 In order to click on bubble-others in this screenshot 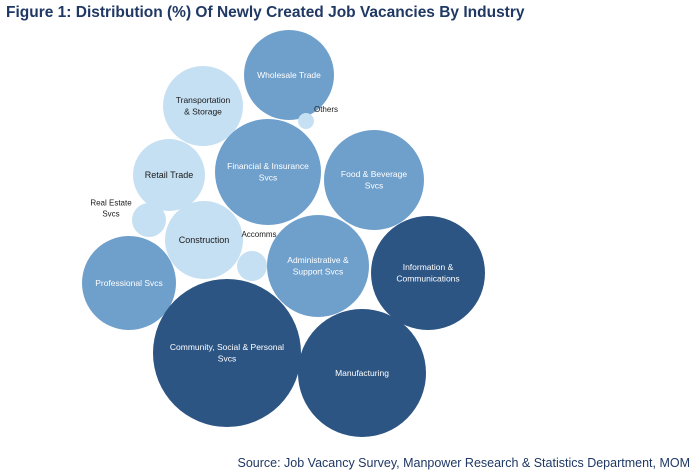, I will do `click(306, 121)`.